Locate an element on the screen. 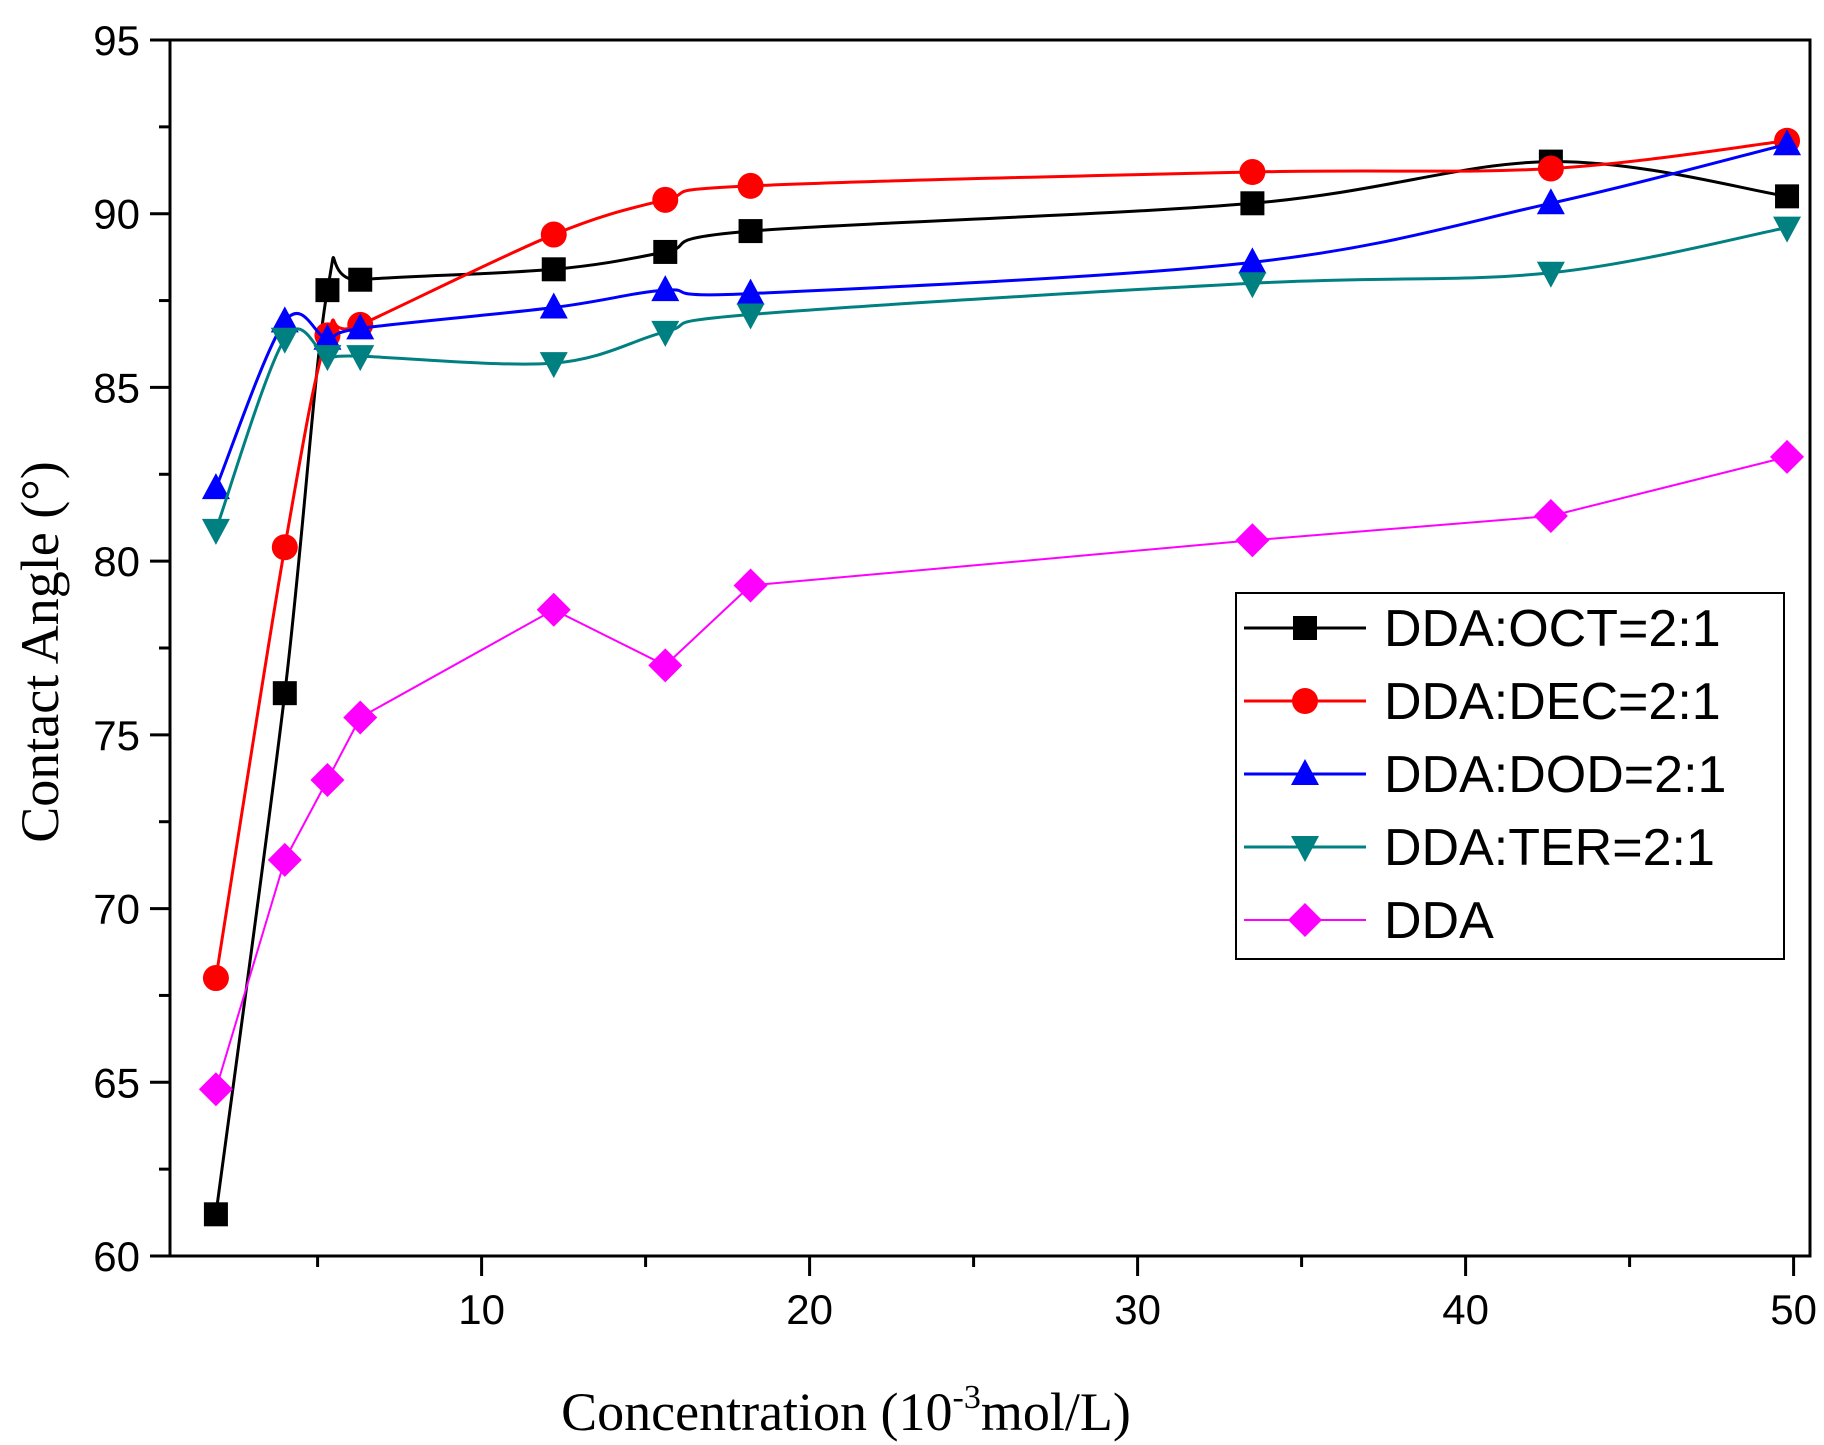 The image size is (1824, 1445). legend-item: DDA:TER=2:1 is located at coordinates (1479, 848).